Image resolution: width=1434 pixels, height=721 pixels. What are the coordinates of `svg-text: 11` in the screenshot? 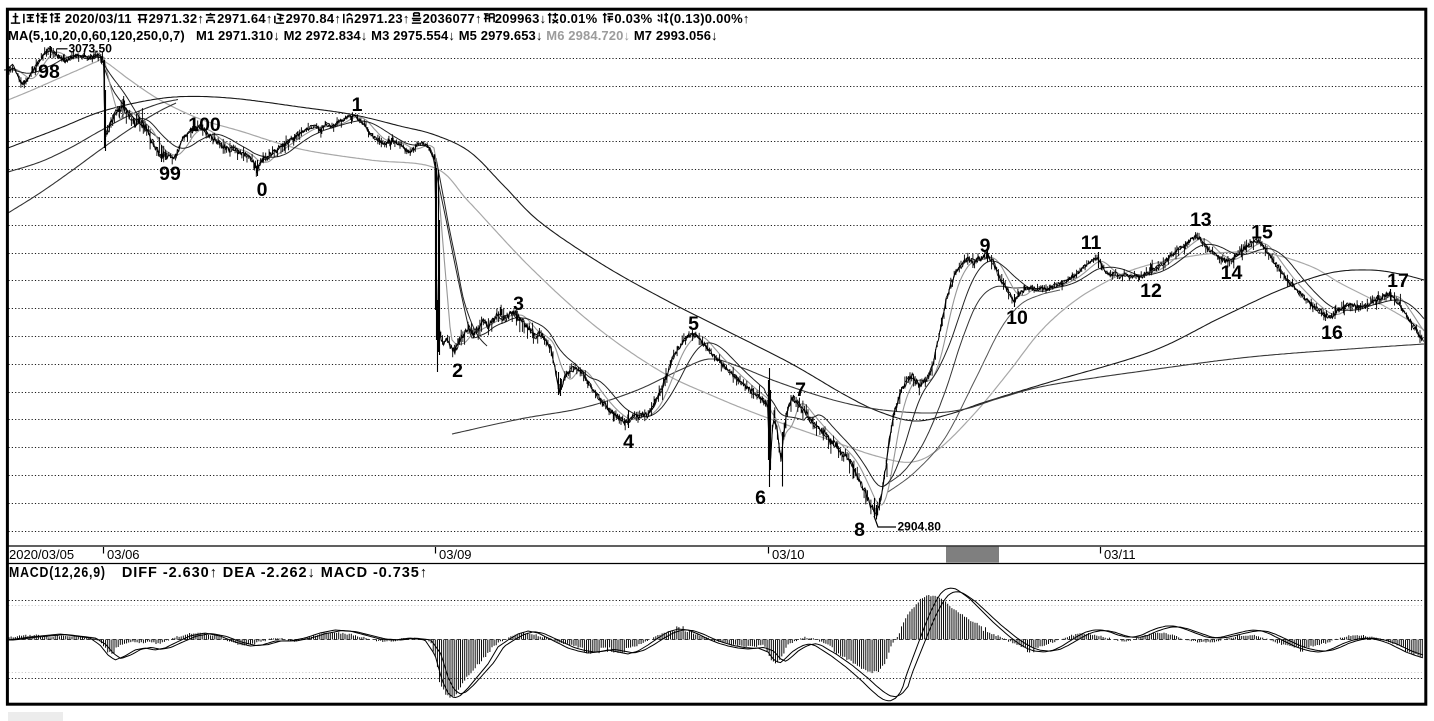 It's located at (1091, 243).